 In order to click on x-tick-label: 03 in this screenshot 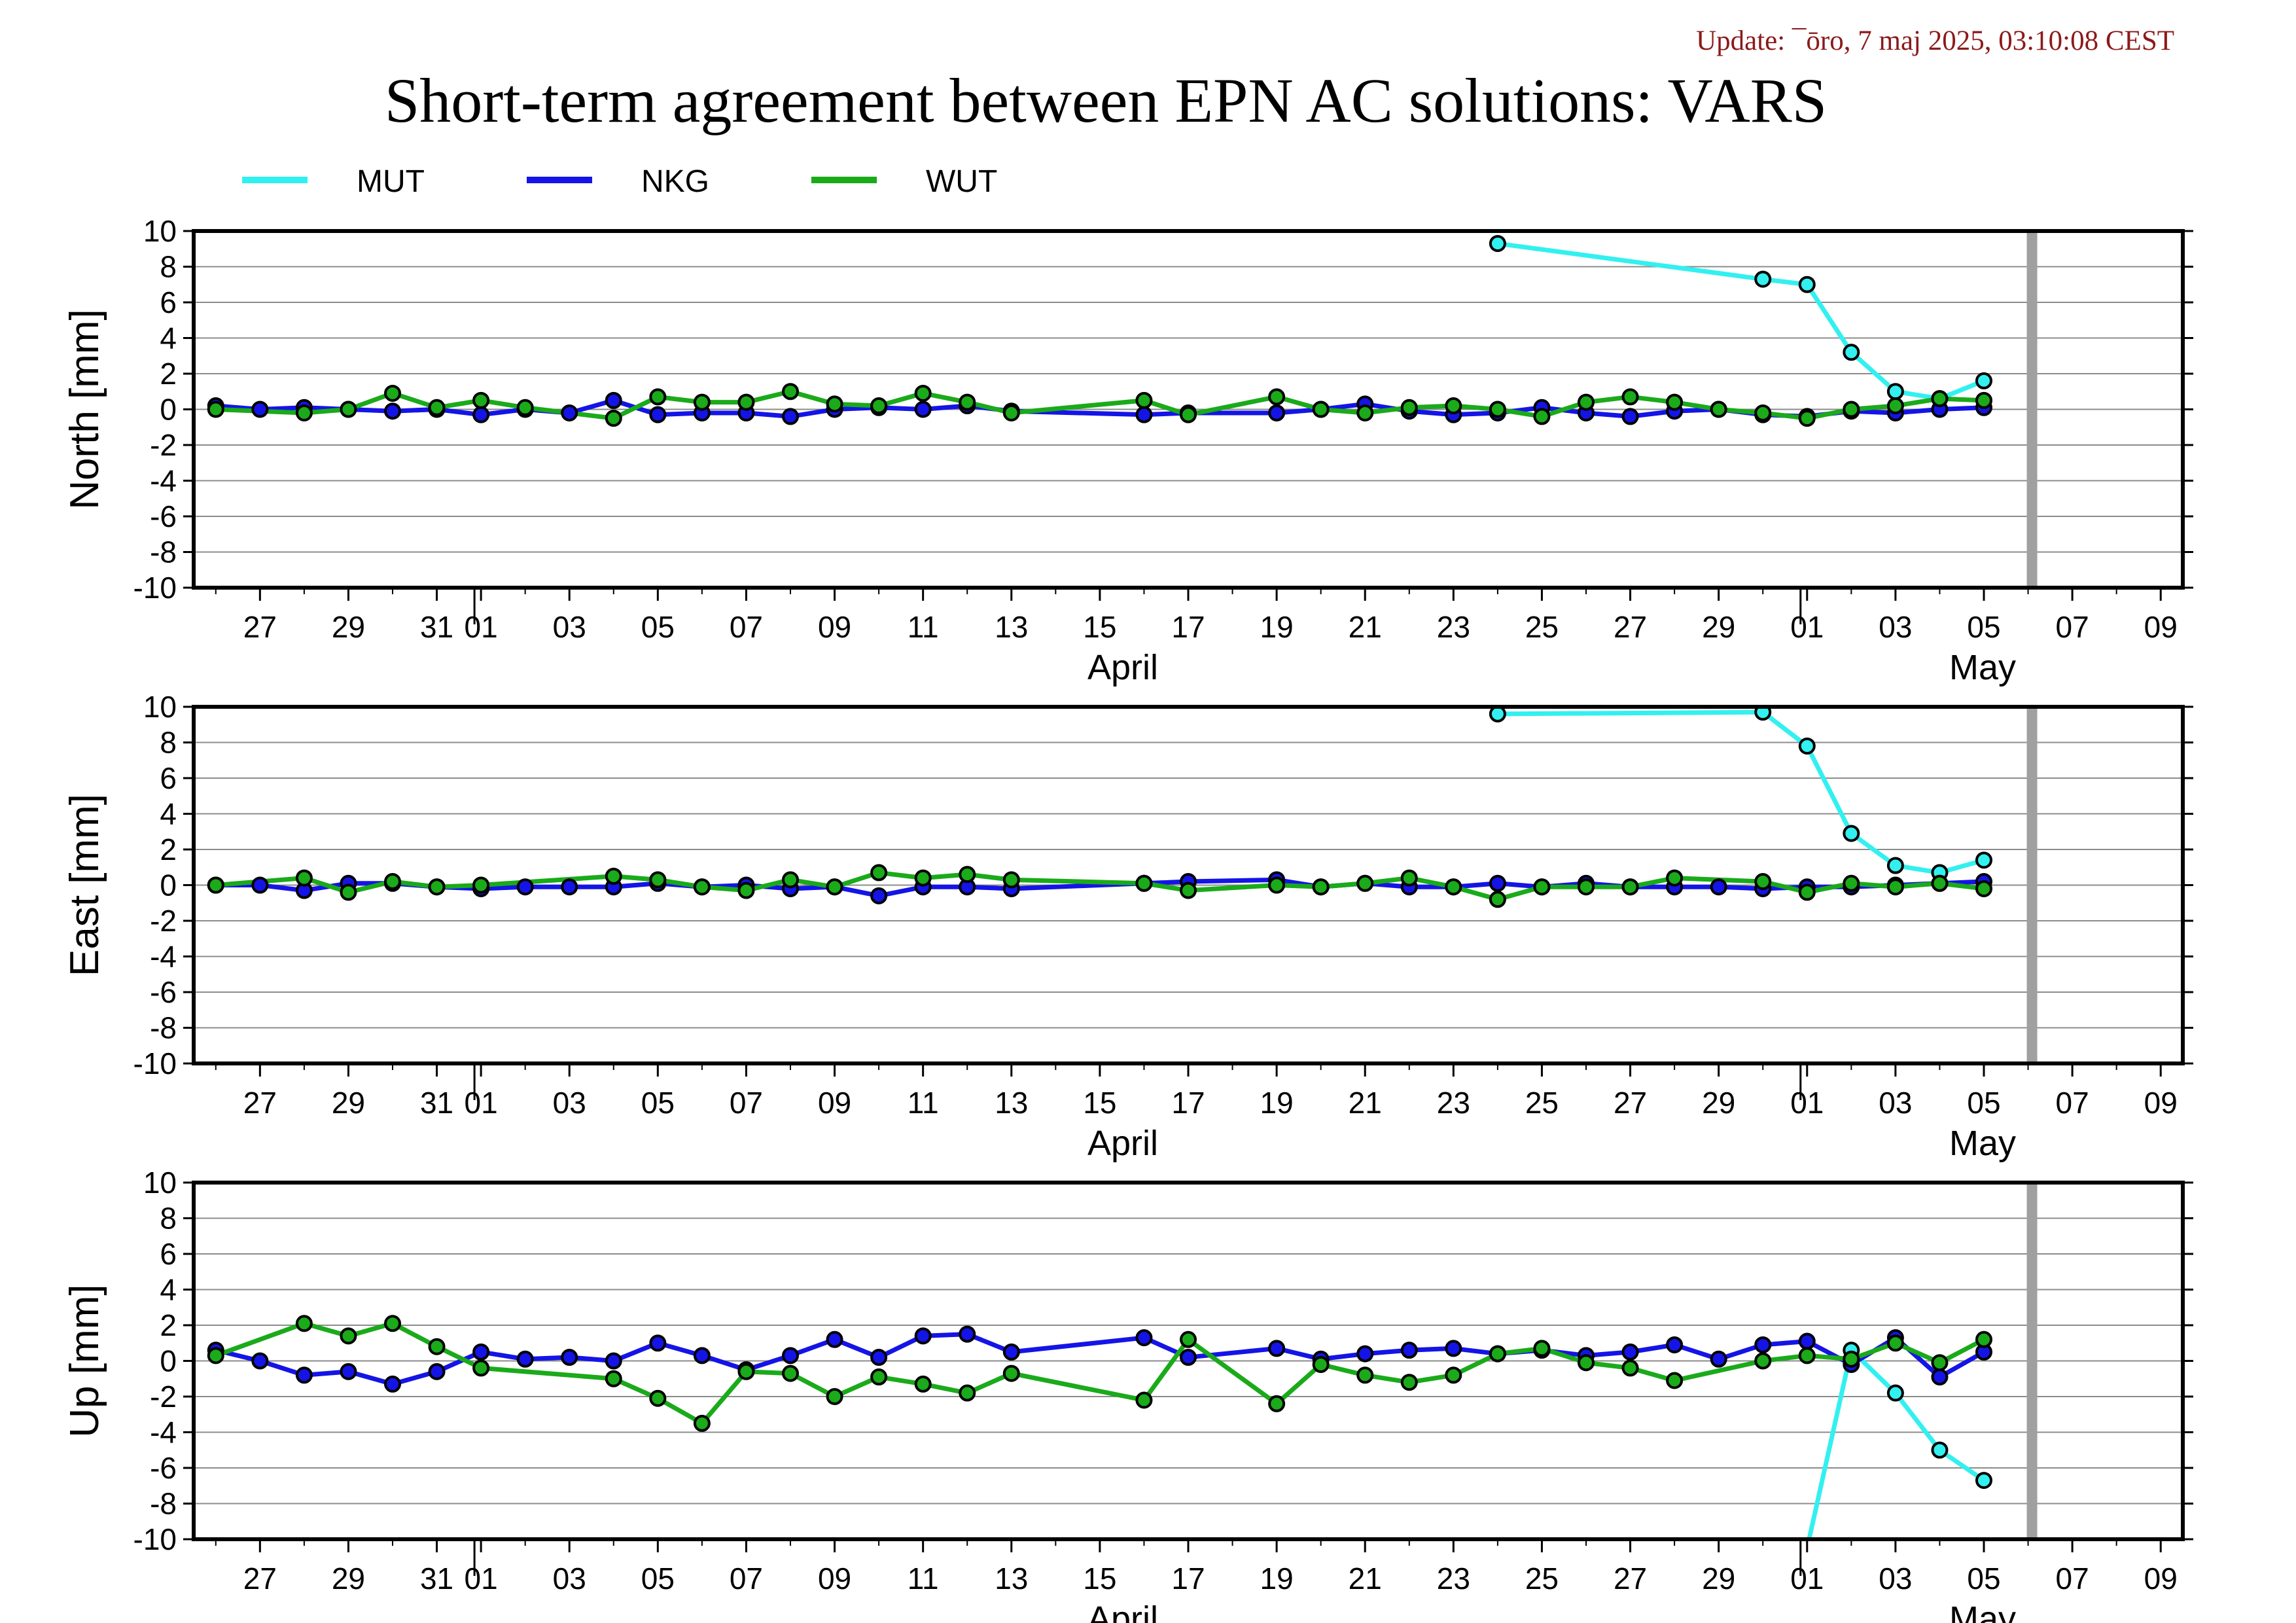, I will do `click(1895, 1103)`.